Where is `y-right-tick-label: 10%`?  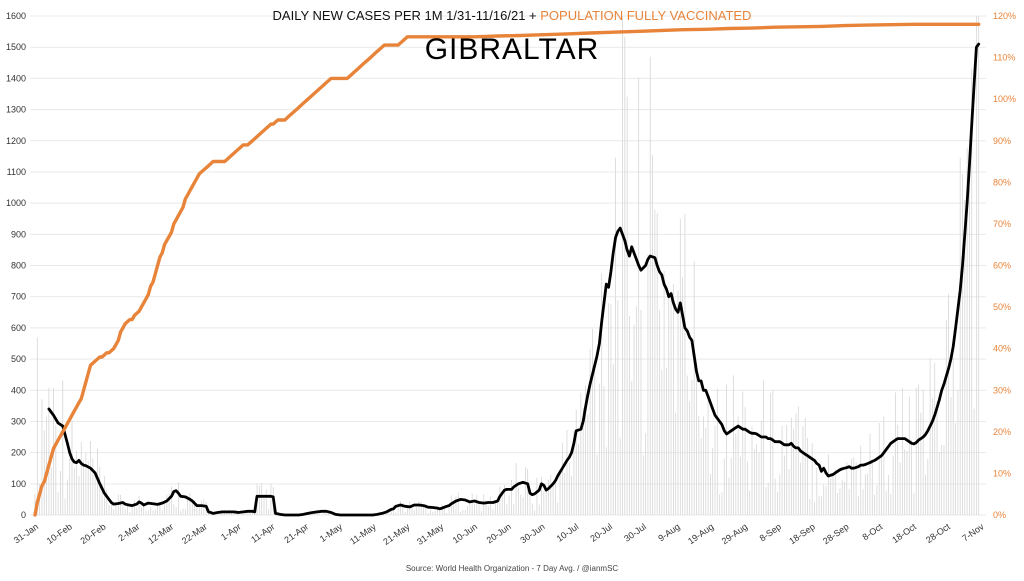
y-right-tick-label: 10% is located at coordinates (1002, 473).